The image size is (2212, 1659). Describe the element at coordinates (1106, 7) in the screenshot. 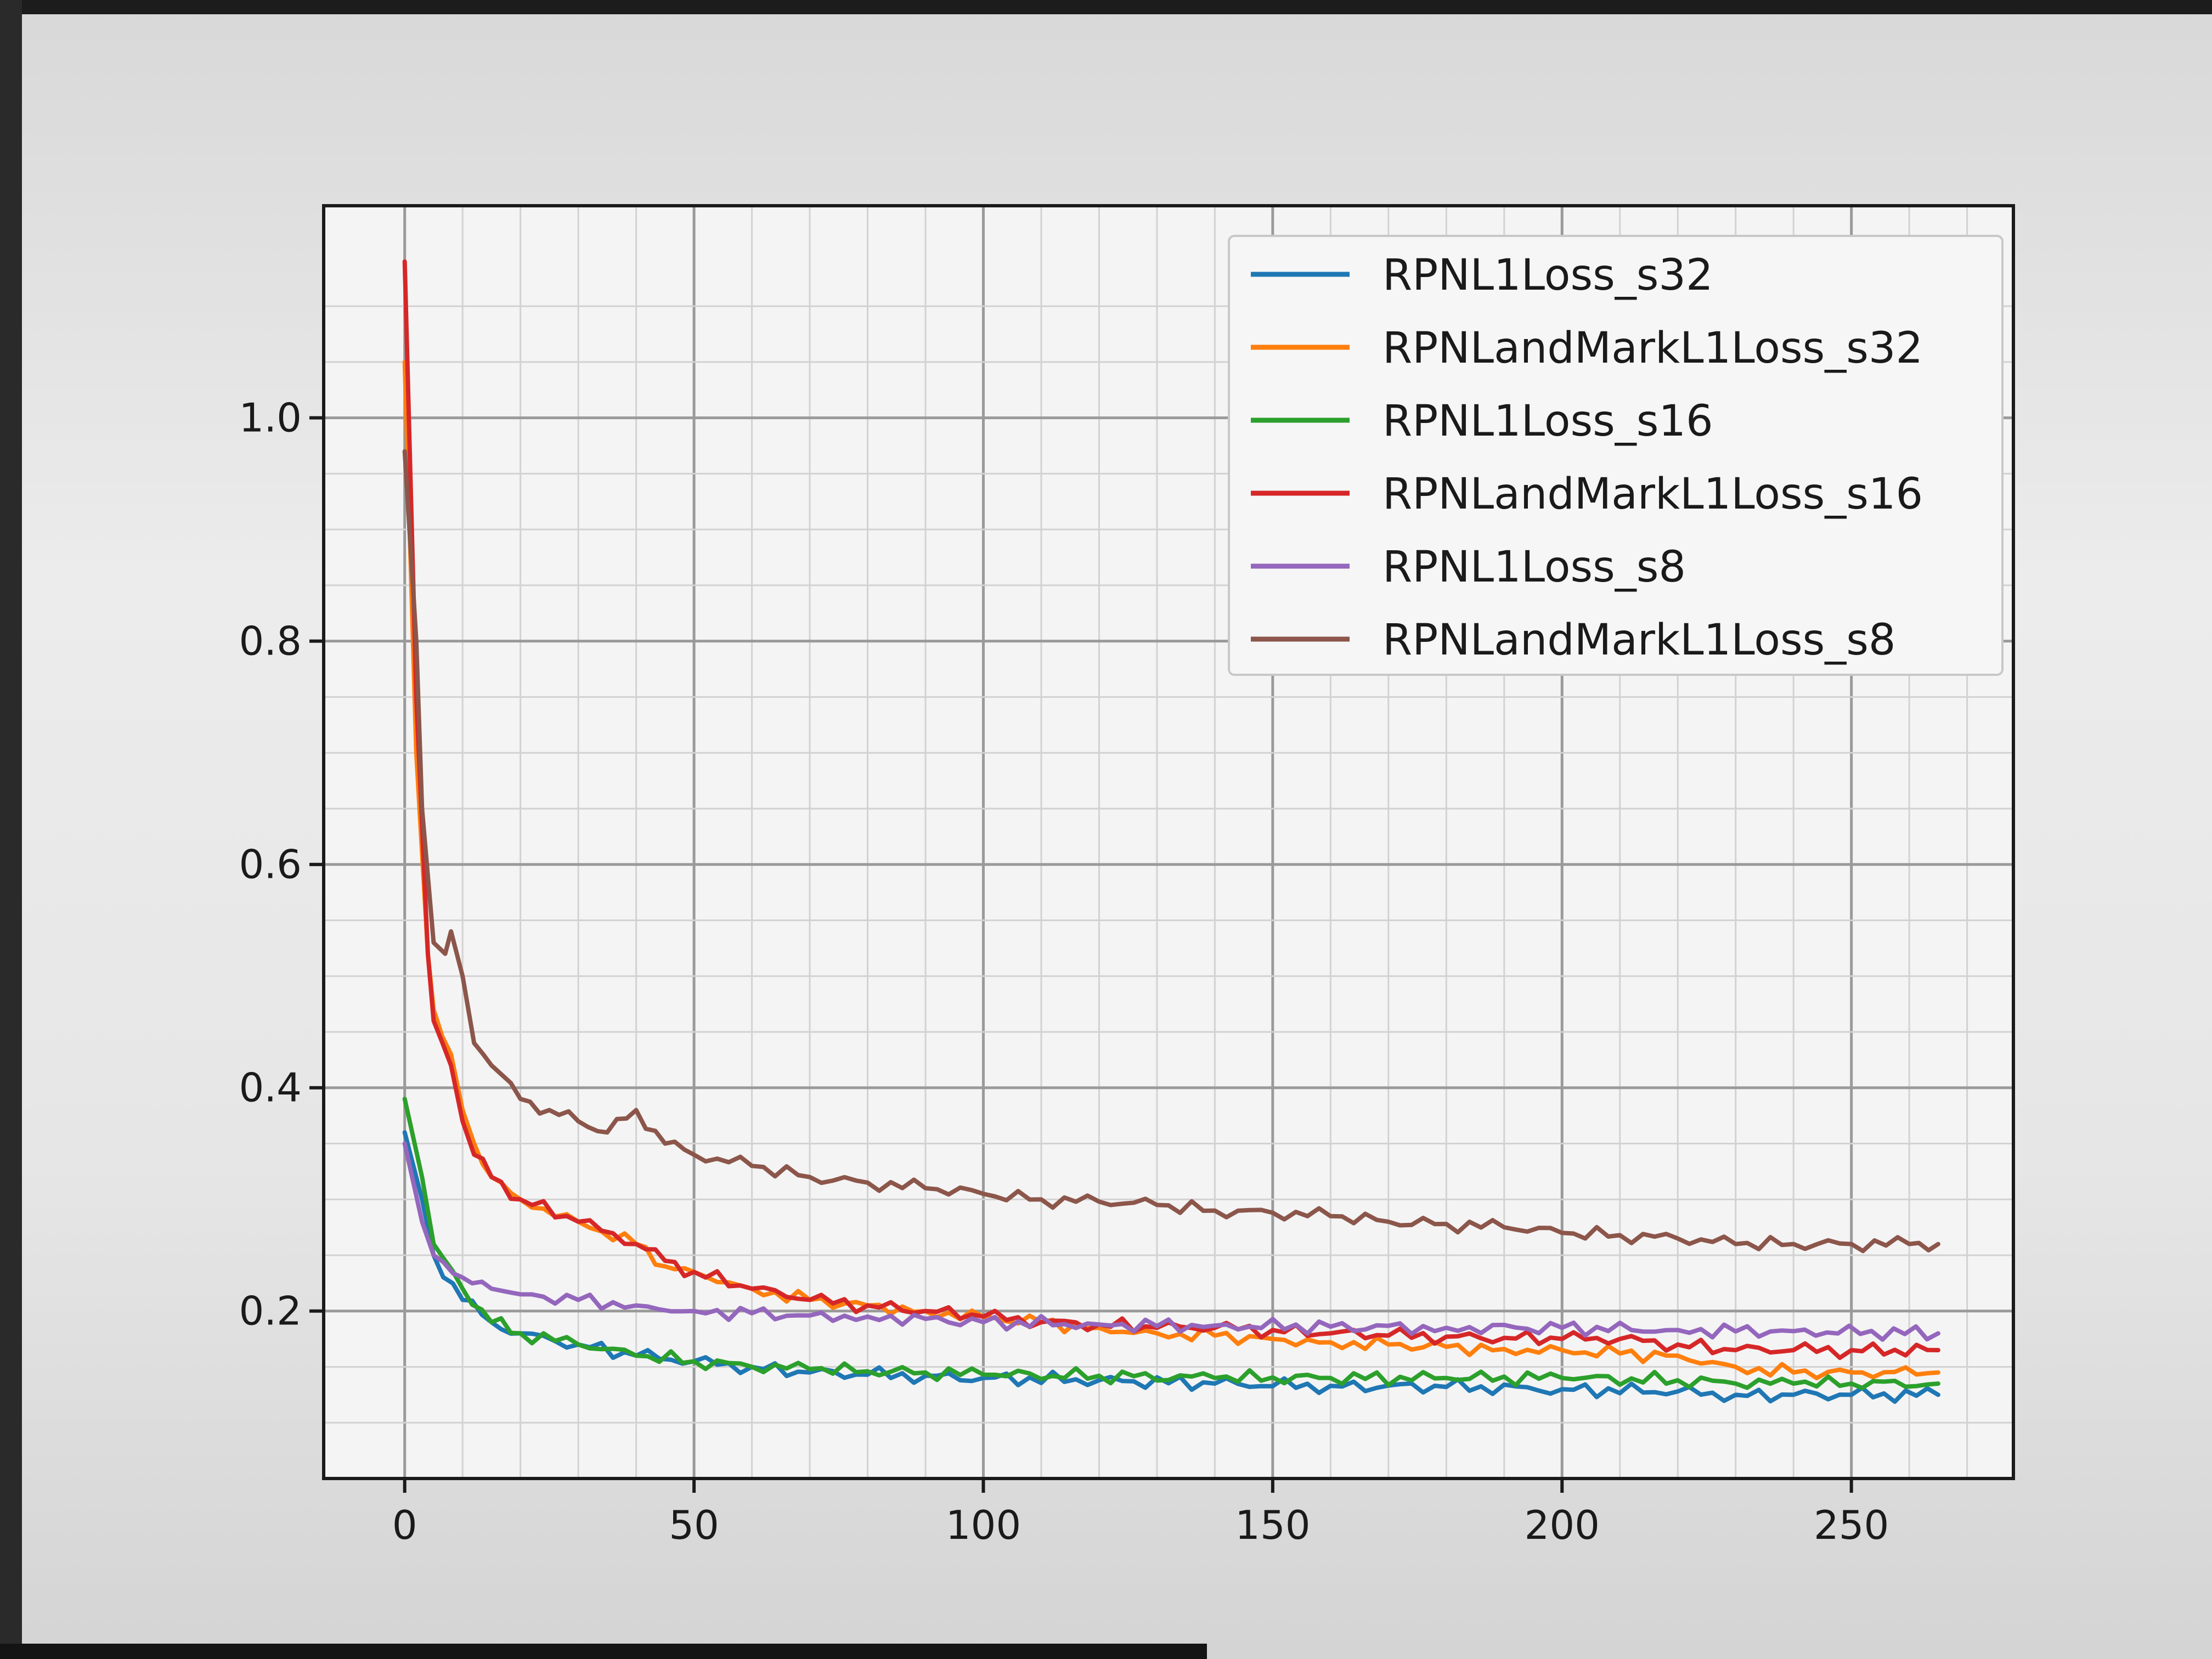

I see `monitor-bezel-top` at that location.